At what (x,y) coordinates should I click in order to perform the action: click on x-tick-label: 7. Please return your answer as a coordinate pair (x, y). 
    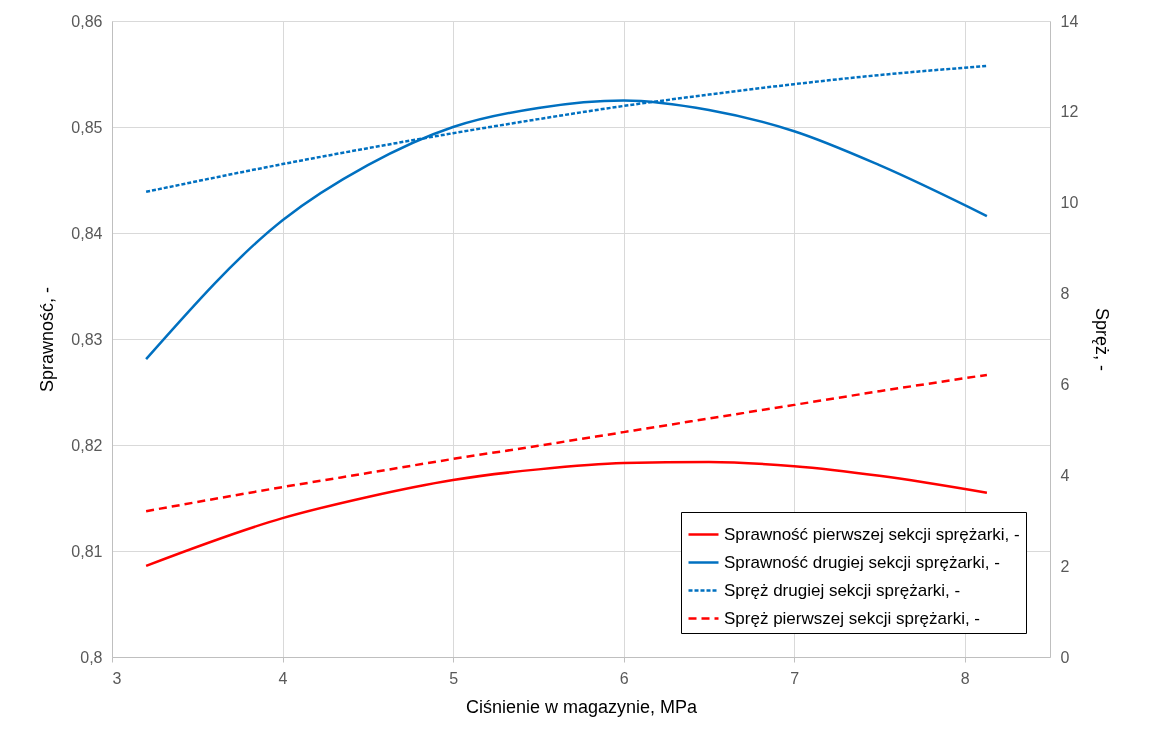
    Looking at the image, I should click on (795, 678).